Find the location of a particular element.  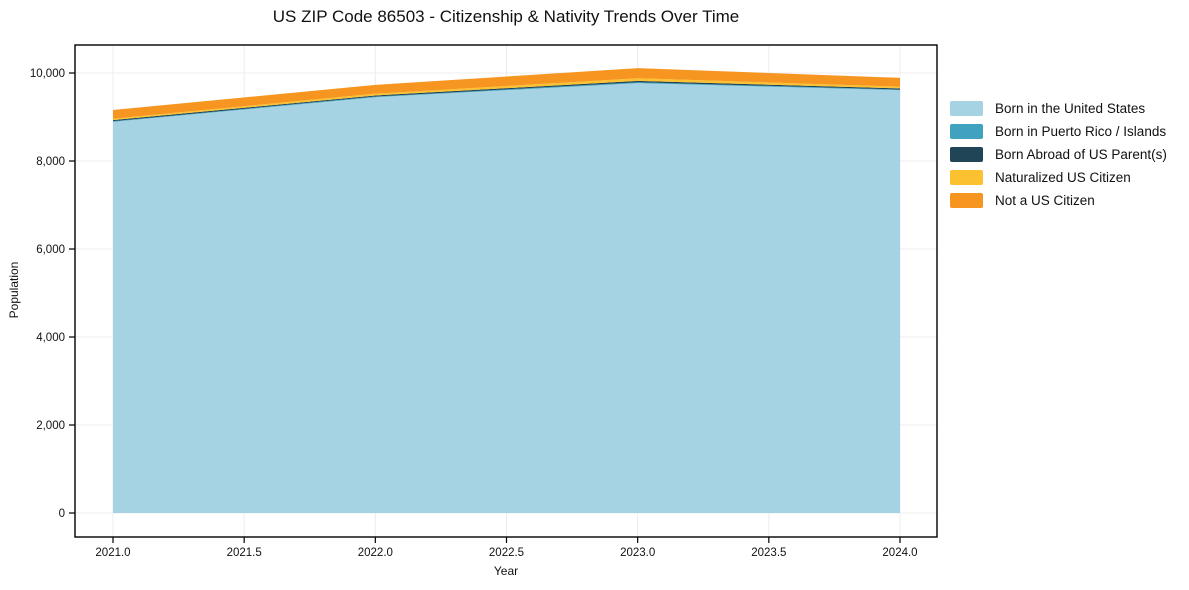

x-tick-label: 2022.0 is located at coordinates (375, 553).